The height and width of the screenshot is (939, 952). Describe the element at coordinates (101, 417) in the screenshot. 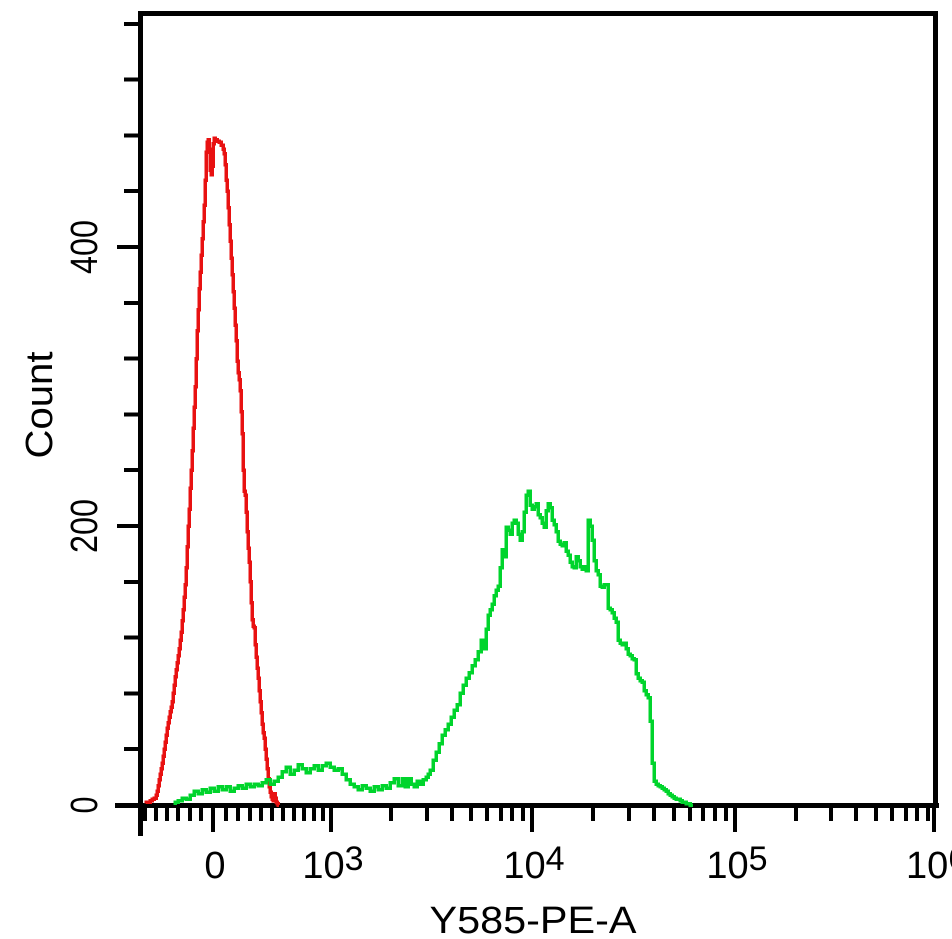

I see `y-axis: 0 200 400` at that location.